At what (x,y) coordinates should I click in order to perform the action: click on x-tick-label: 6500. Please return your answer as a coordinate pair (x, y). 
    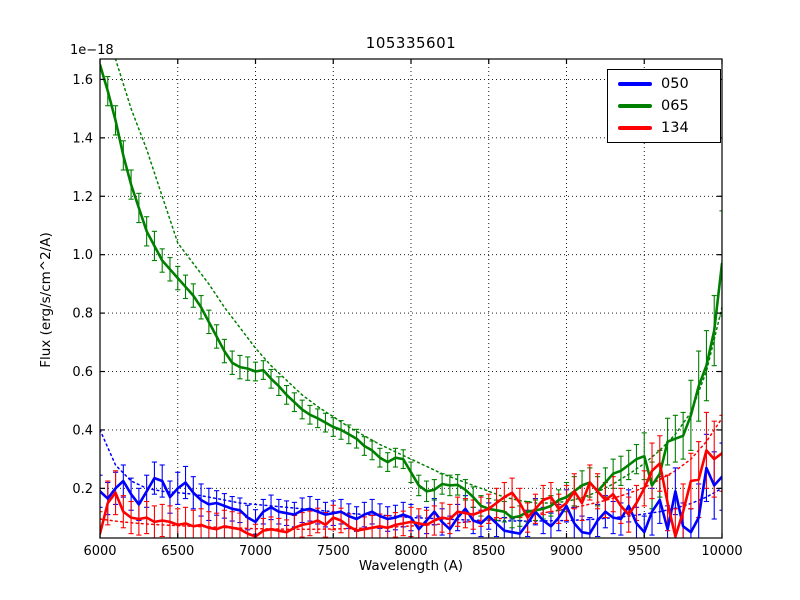
    Looking at the image, I should click on (177, 551).